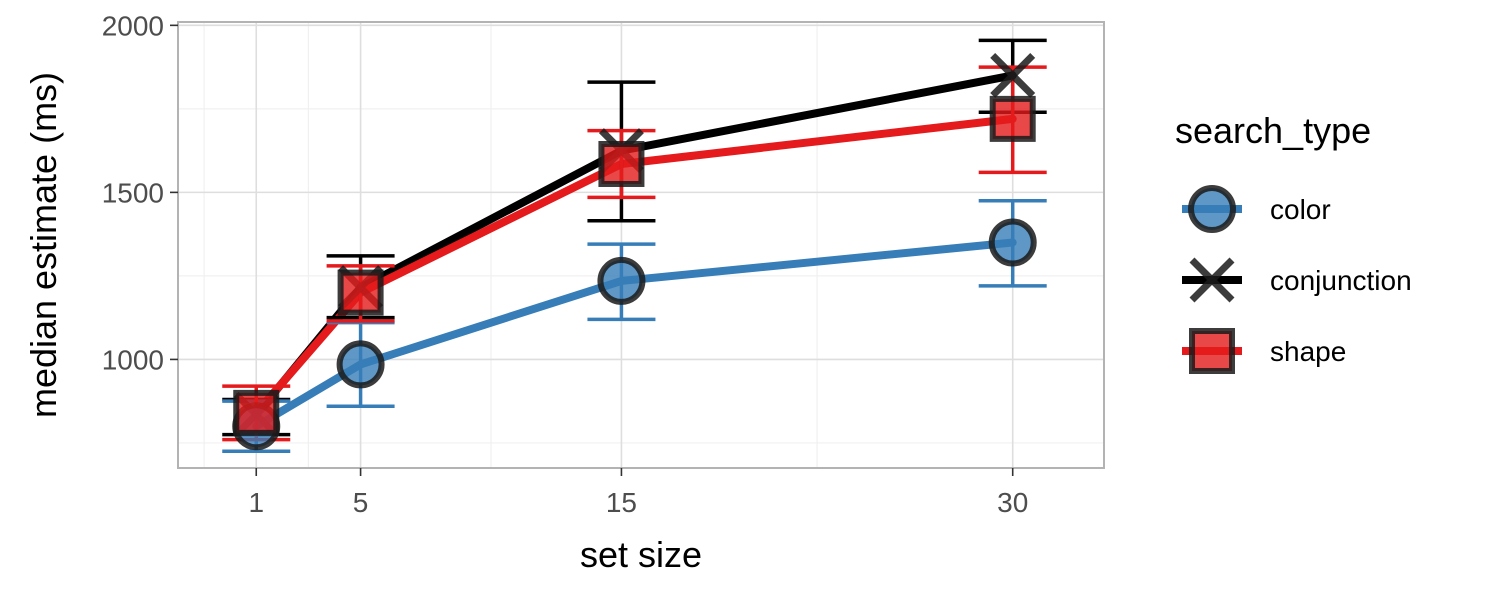 The height and width of the screenshot is (600, 1500). I want to click on legend-label: color, so click(1300, 209).